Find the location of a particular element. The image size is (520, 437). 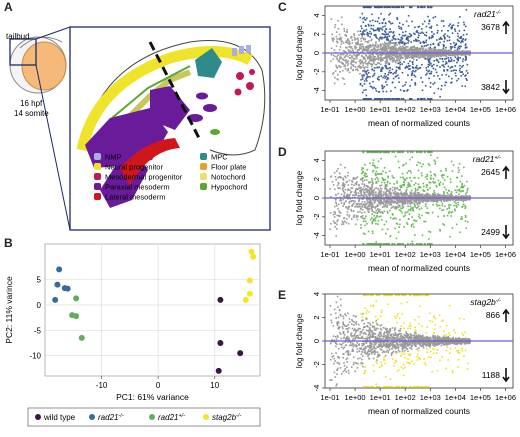

legend-label-4: Lateral mesoderm is located at coordinates (135, 197).